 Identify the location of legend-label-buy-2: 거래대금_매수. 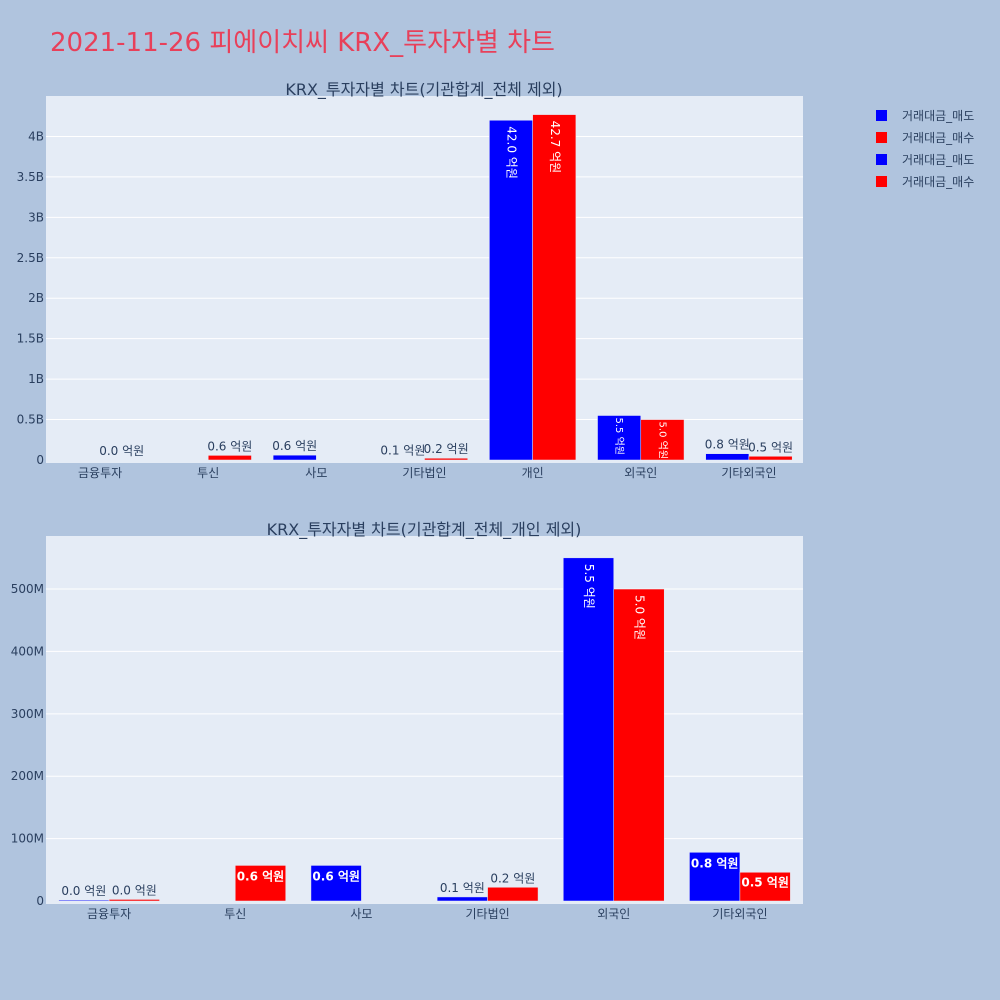
(938, 181).